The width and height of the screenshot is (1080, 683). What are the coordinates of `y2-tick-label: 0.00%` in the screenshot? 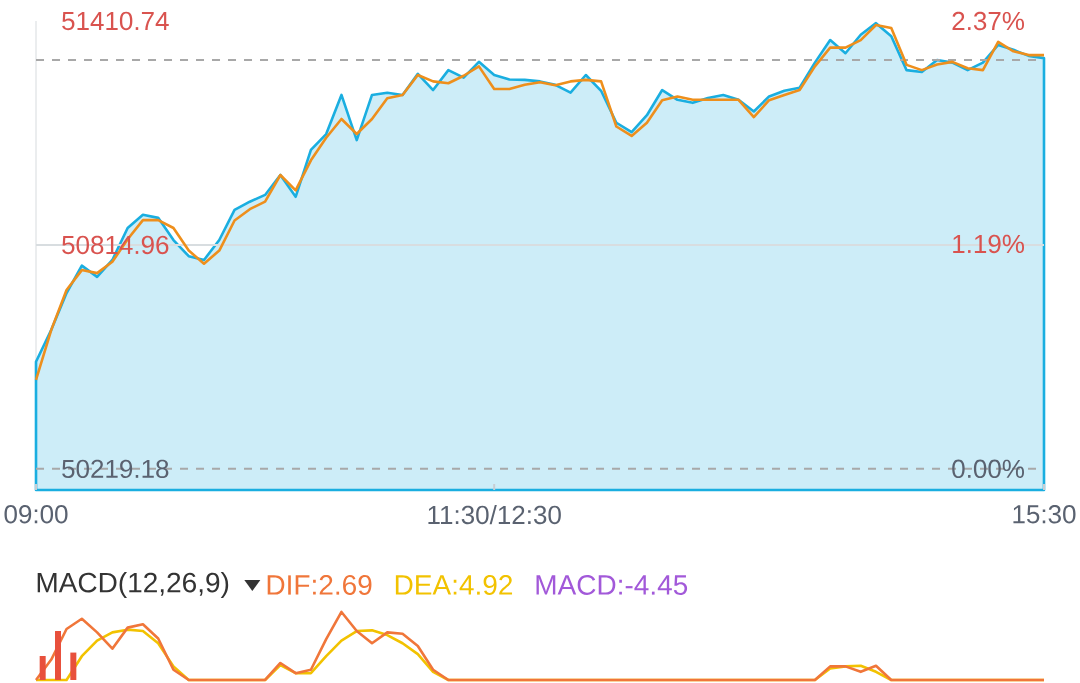 It's located at (988, 469).